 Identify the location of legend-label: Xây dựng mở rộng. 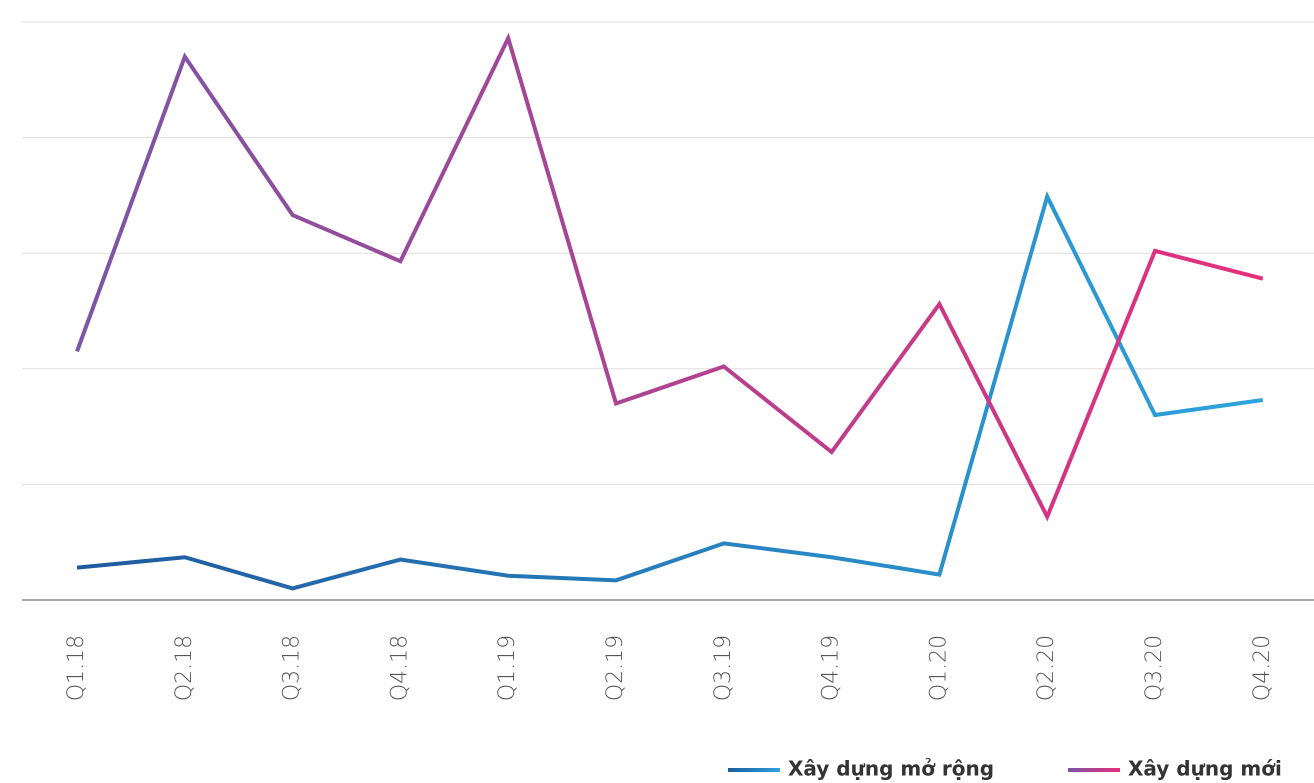
(891, 769).